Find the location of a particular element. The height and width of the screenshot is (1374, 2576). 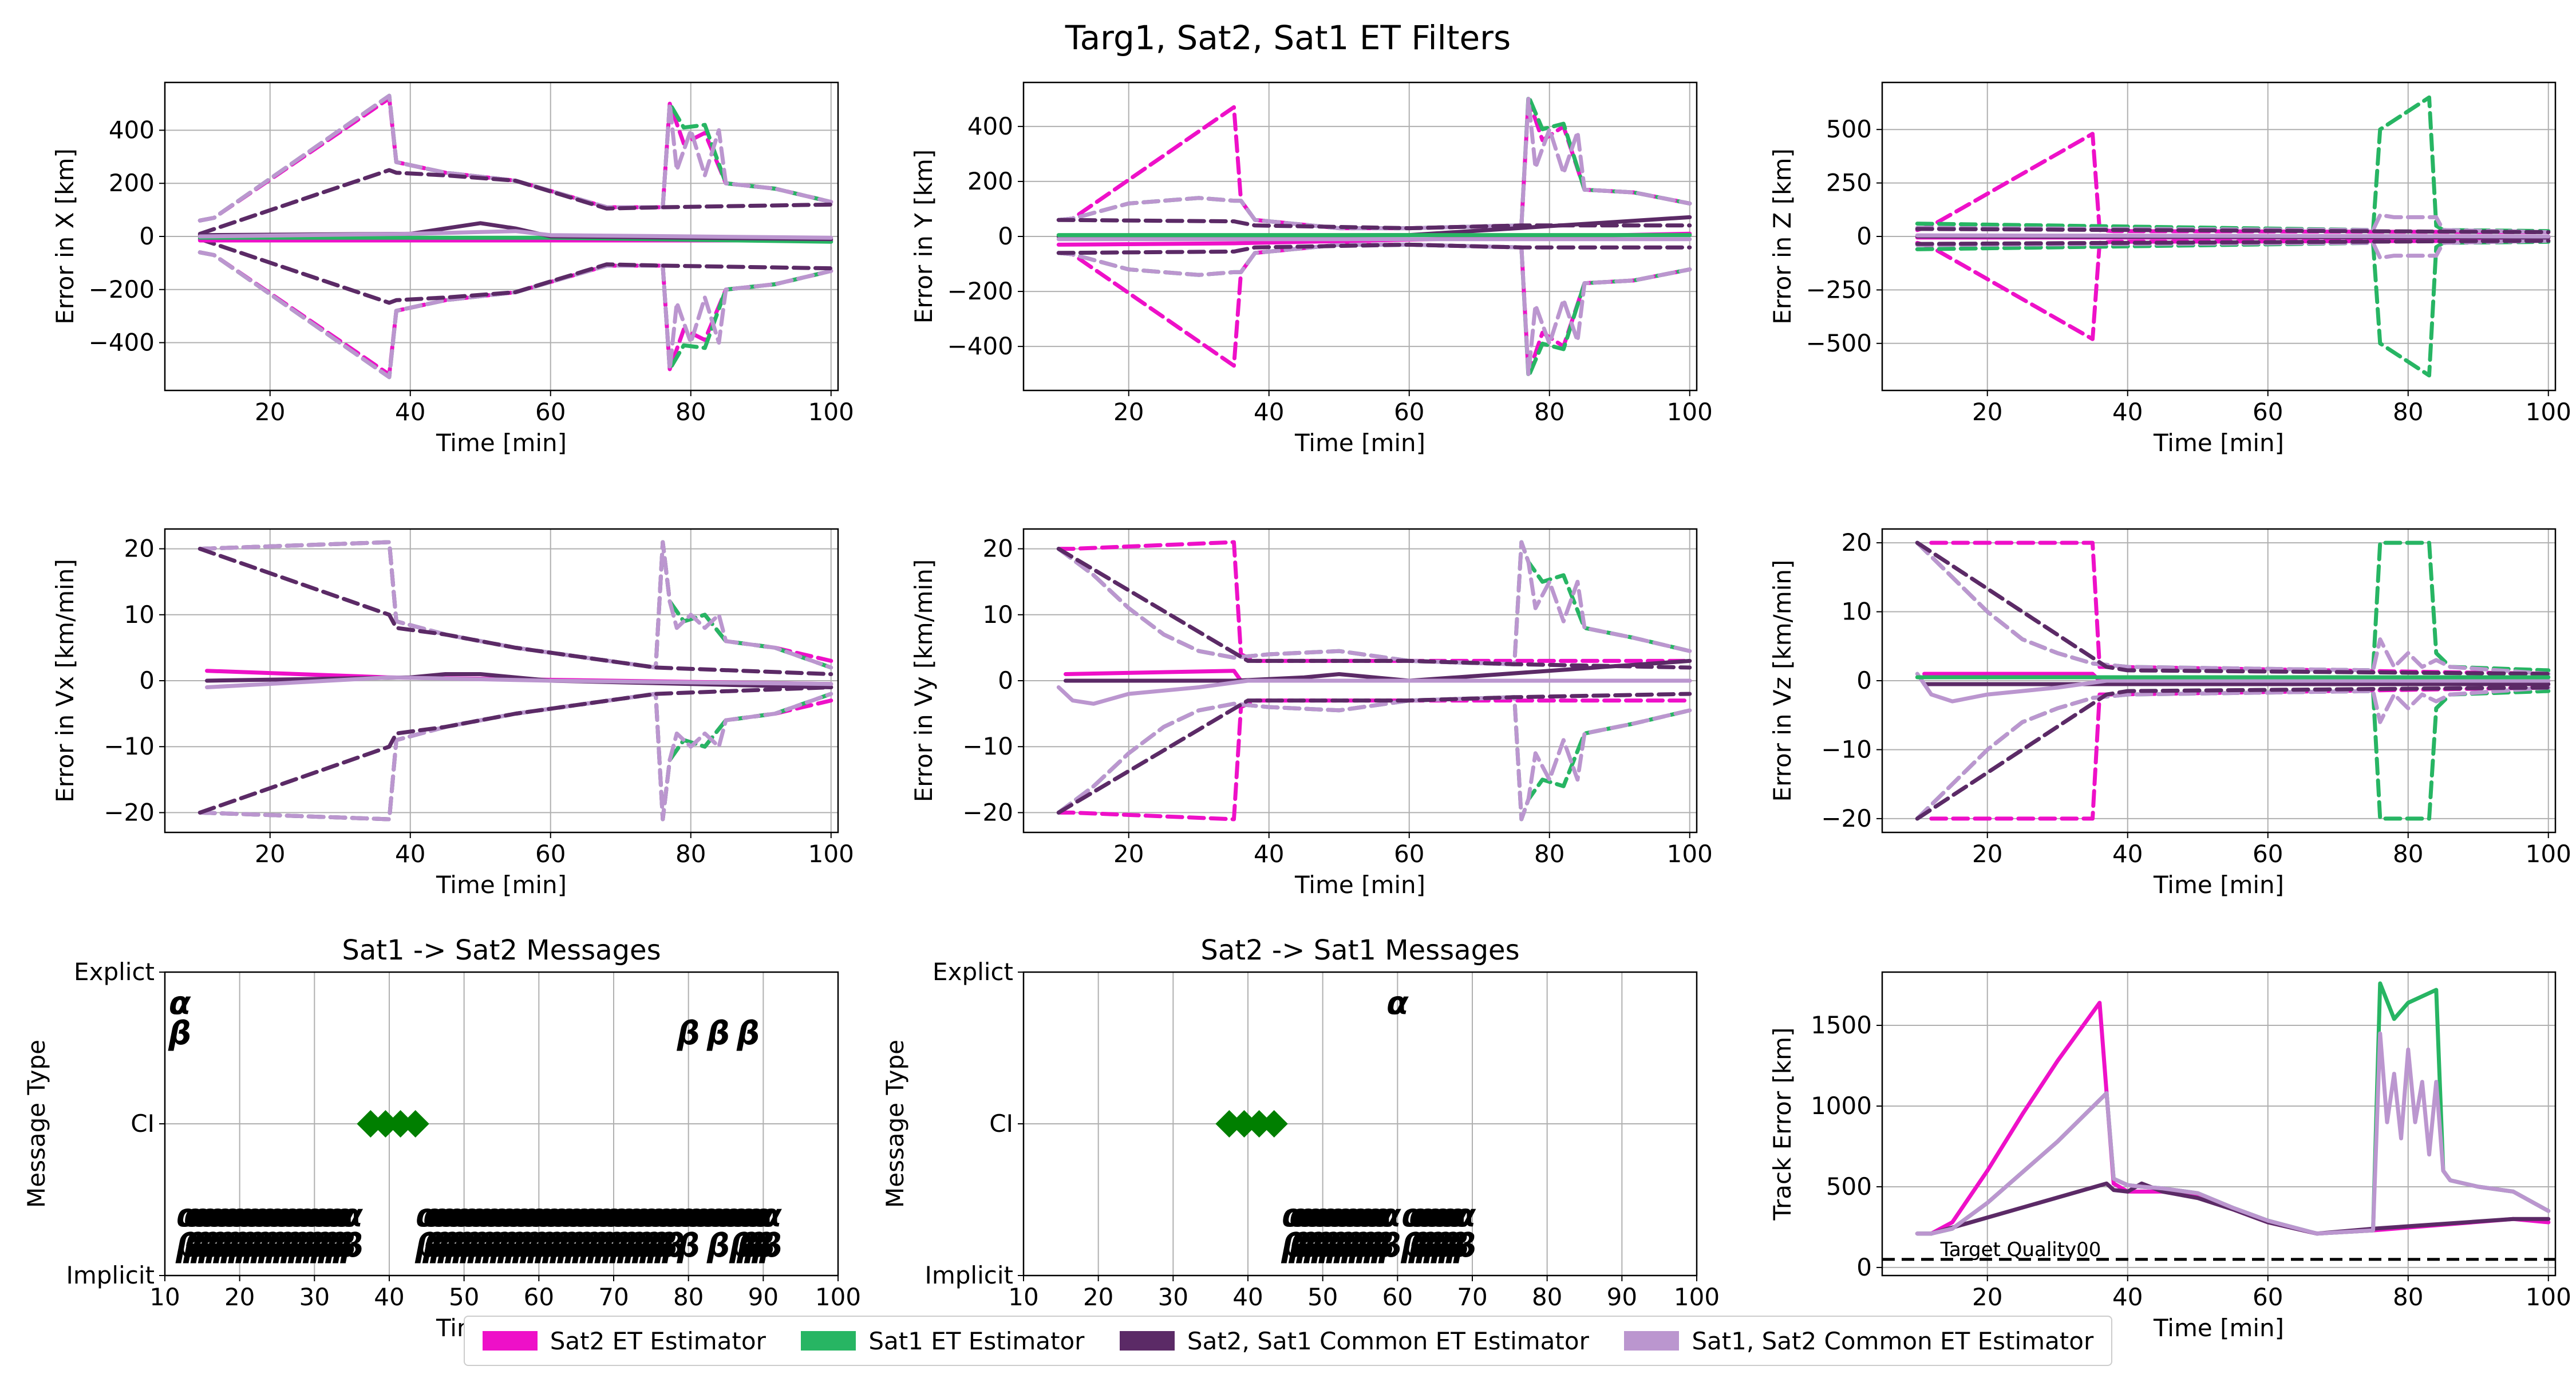

y-tick-label: Implicit is located at coordinates (110, 1275).